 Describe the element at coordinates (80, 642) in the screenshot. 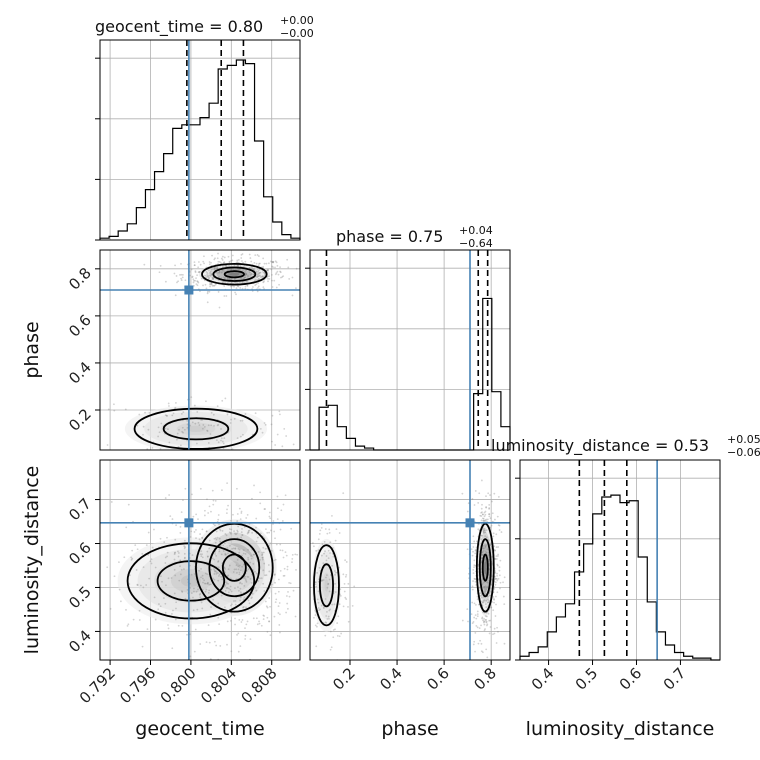

I see `ytick-label-luminosity_distance: 0.4` at that location.